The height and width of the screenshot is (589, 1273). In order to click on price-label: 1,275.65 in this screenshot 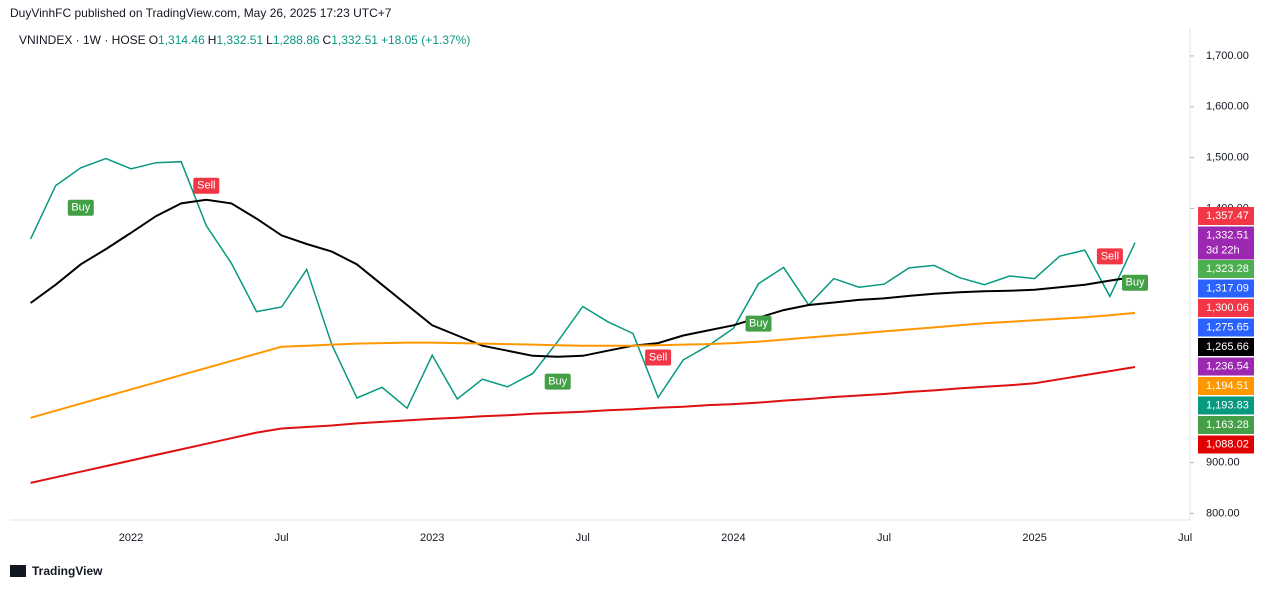, I will do `click(1227, 327)`.